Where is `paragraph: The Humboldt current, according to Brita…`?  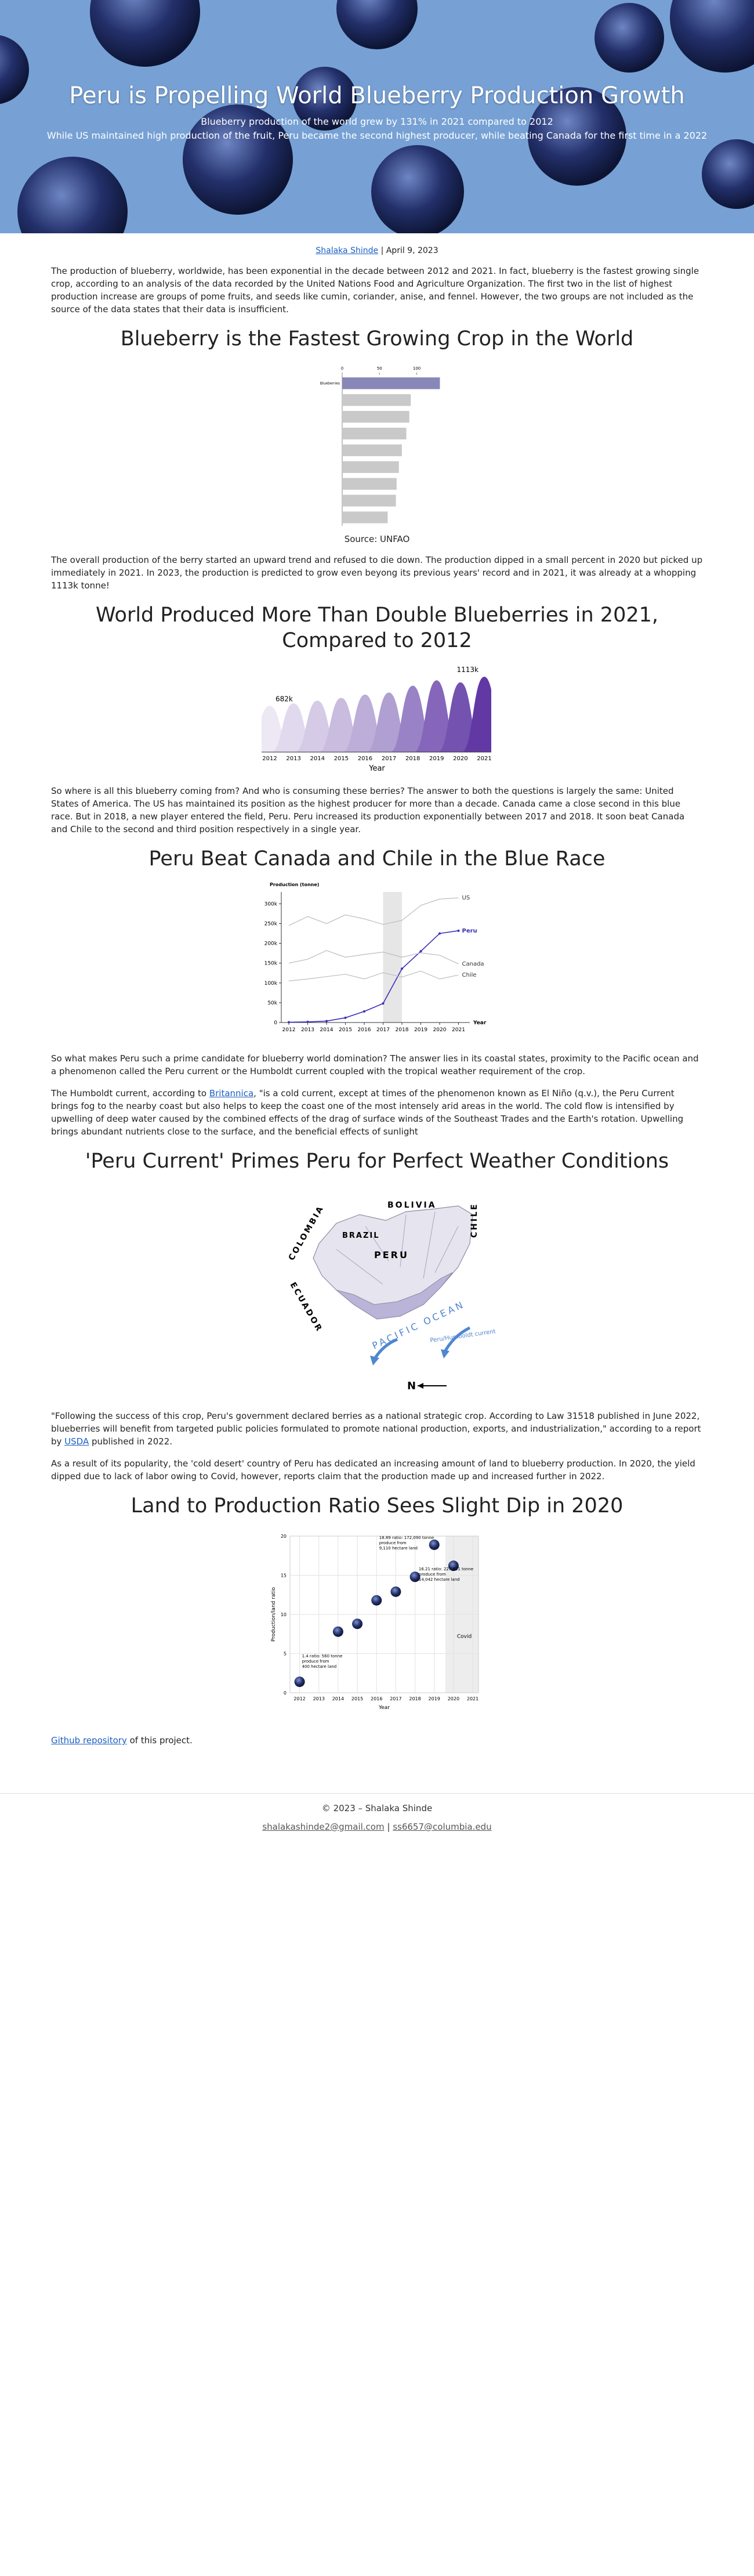 paragraph: The Humboldt current, according to Brita… is located at coordinates (377, 1112).